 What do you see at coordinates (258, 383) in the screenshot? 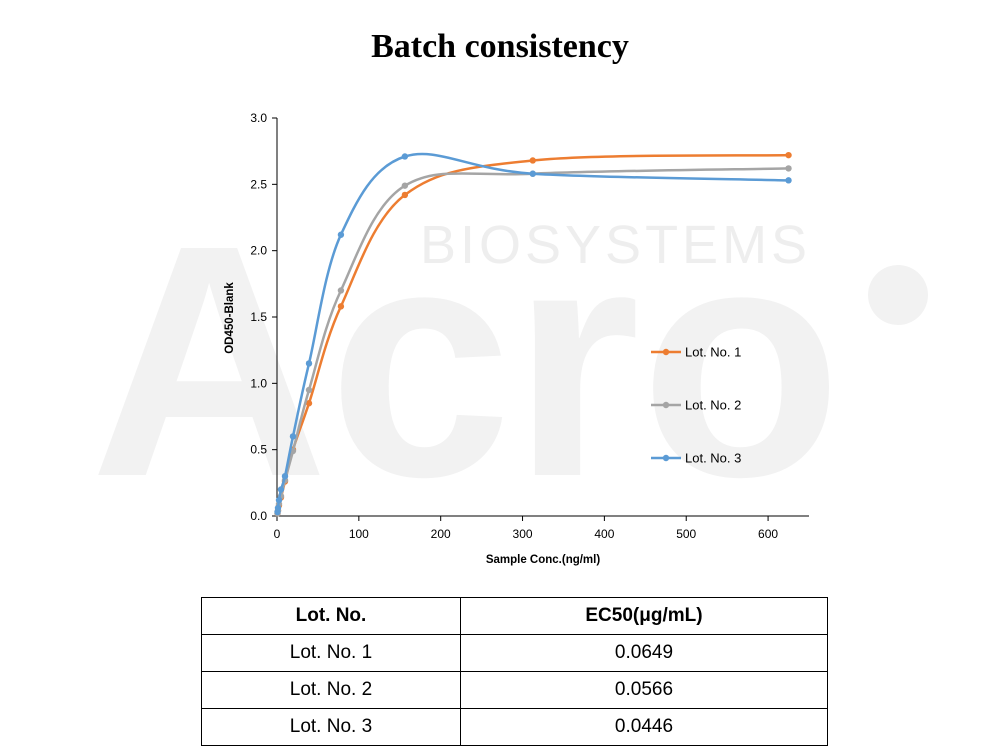
I see `y-tick-label: 1.0` at bounding box center [258, 383].